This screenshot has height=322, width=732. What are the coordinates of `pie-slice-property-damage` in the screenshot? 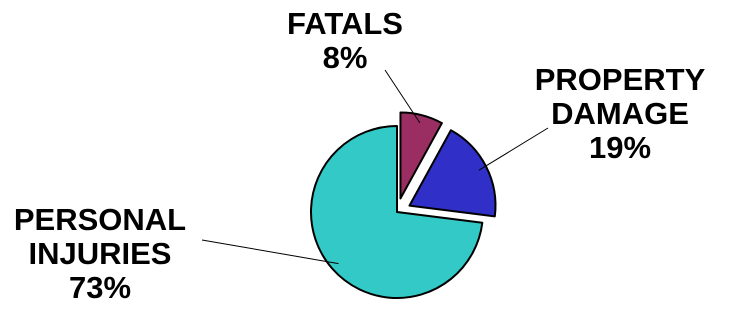 It's located at (452, 173).